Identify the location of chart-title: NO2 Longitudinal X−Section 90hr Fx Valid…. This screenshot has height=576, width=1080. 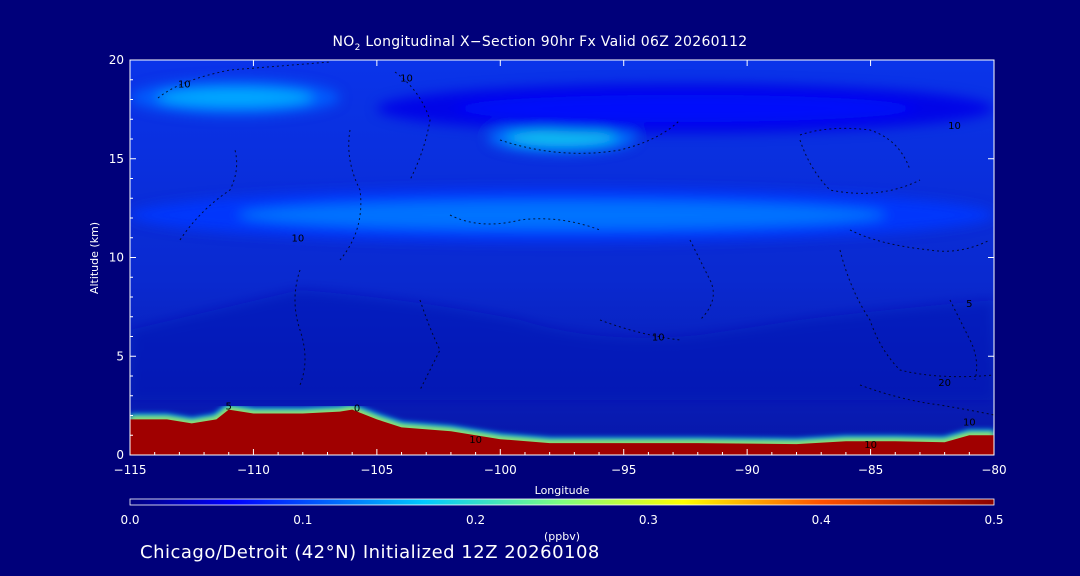
(540, 43).